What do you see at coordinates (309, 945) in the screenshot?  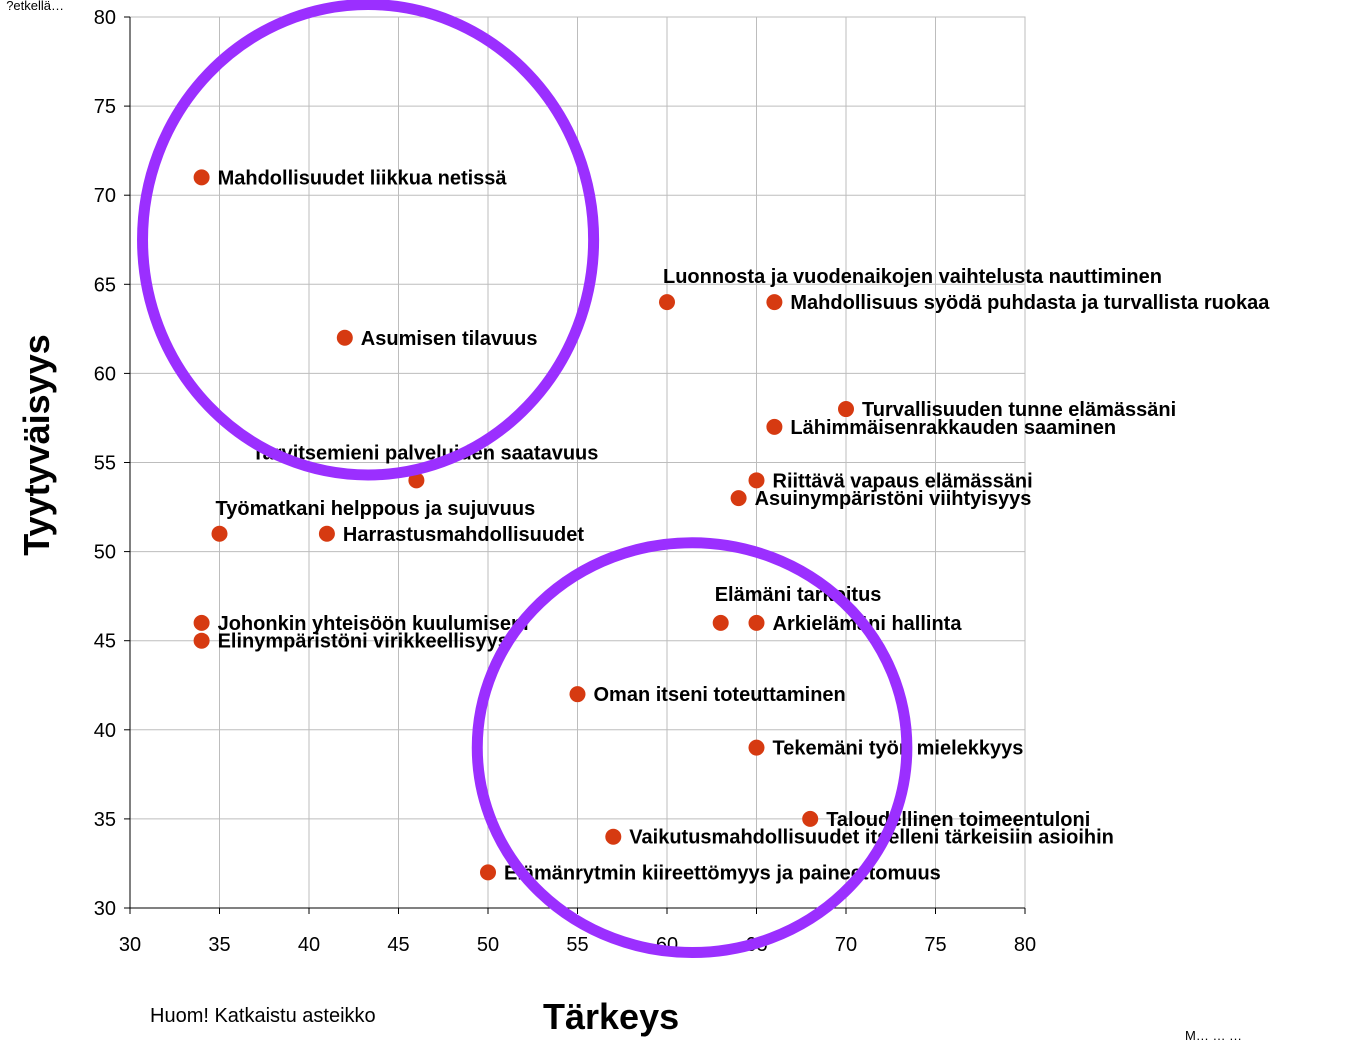 I see `x-tick-label: 40` at bounding box center [309, 945].